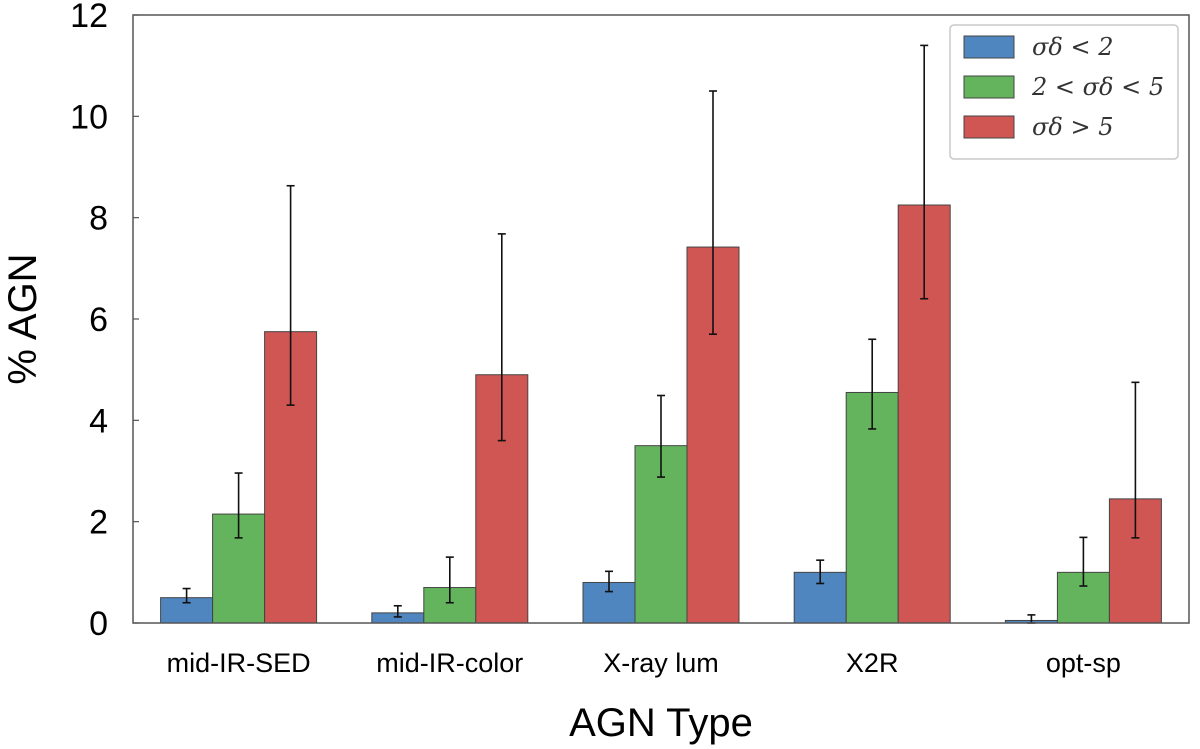 Image resolution: width=1200 pixels, height=749 pixels. Describe the element at coordinates (1097, 87) in the screenshot. I see `legend-label: 2 < σδ < 5` at that location.